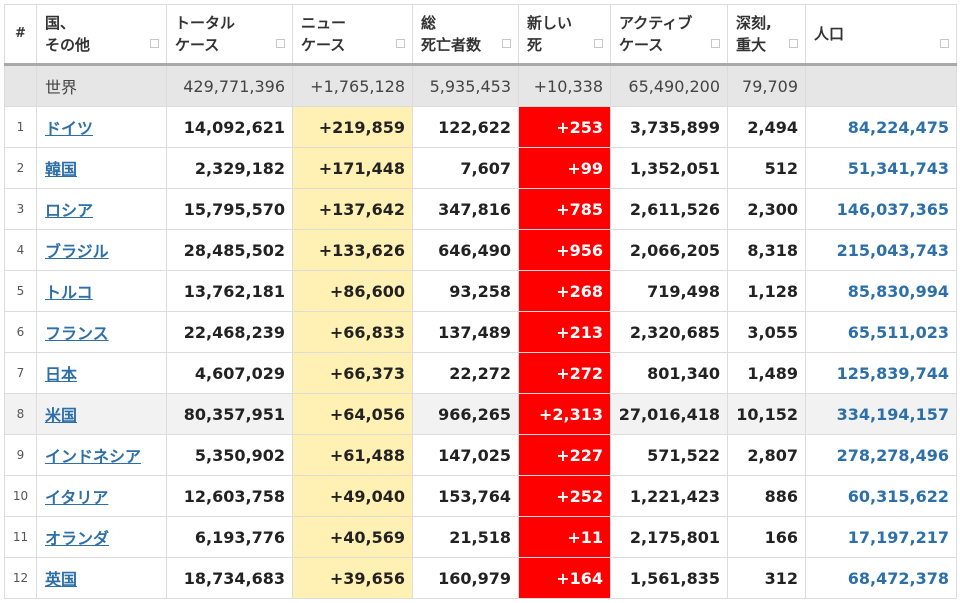 The width and height of the screenshot is (960, 603). I want to click on country-link: オランダ, so click(77, 538).